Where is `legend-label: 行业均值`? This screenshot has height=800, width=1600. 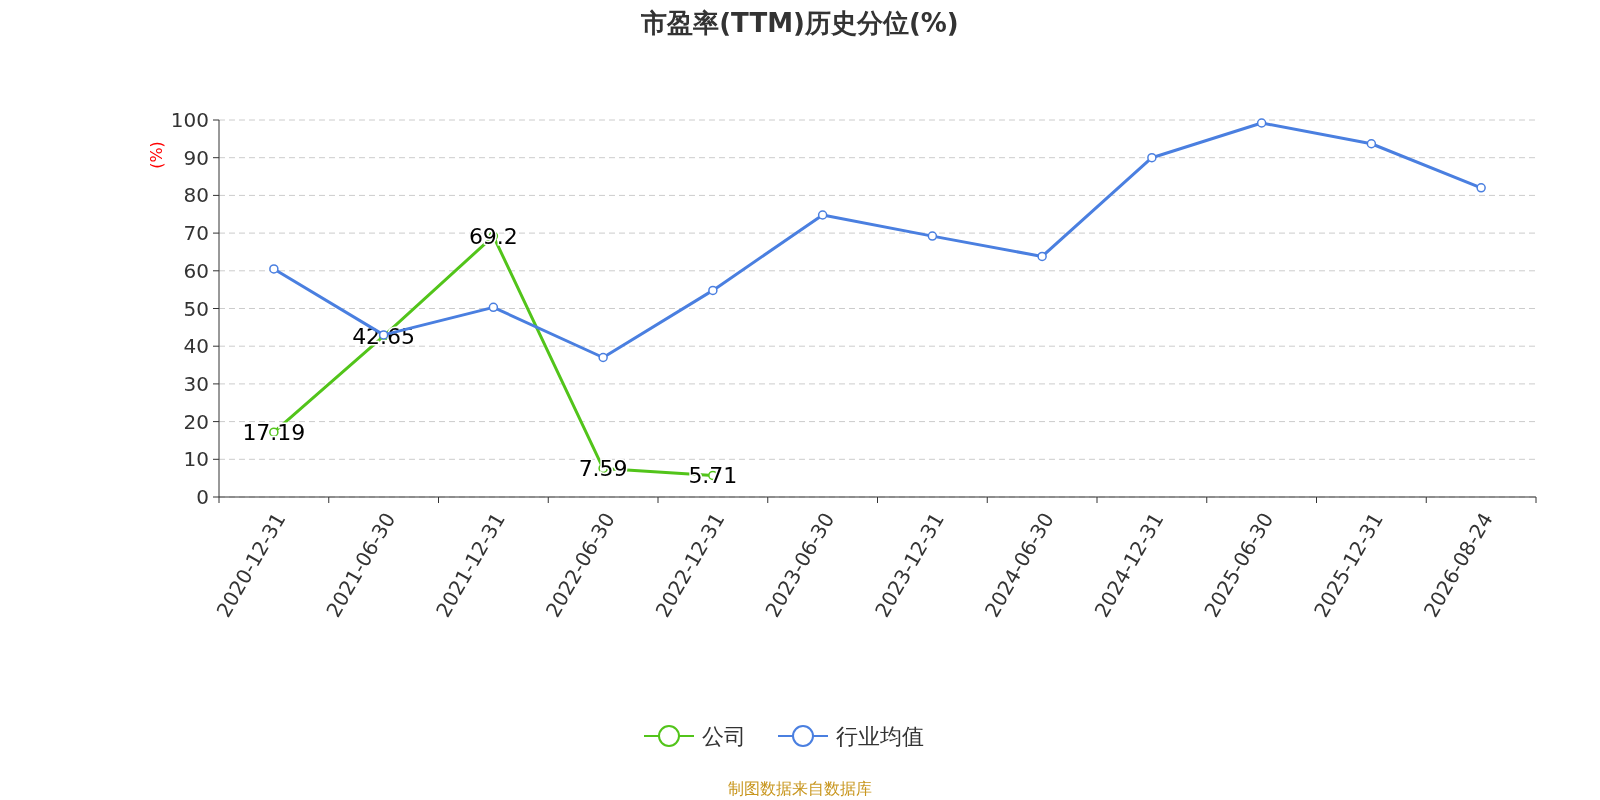 legend-label: 行业均值 is located at coordinates (880, 736).